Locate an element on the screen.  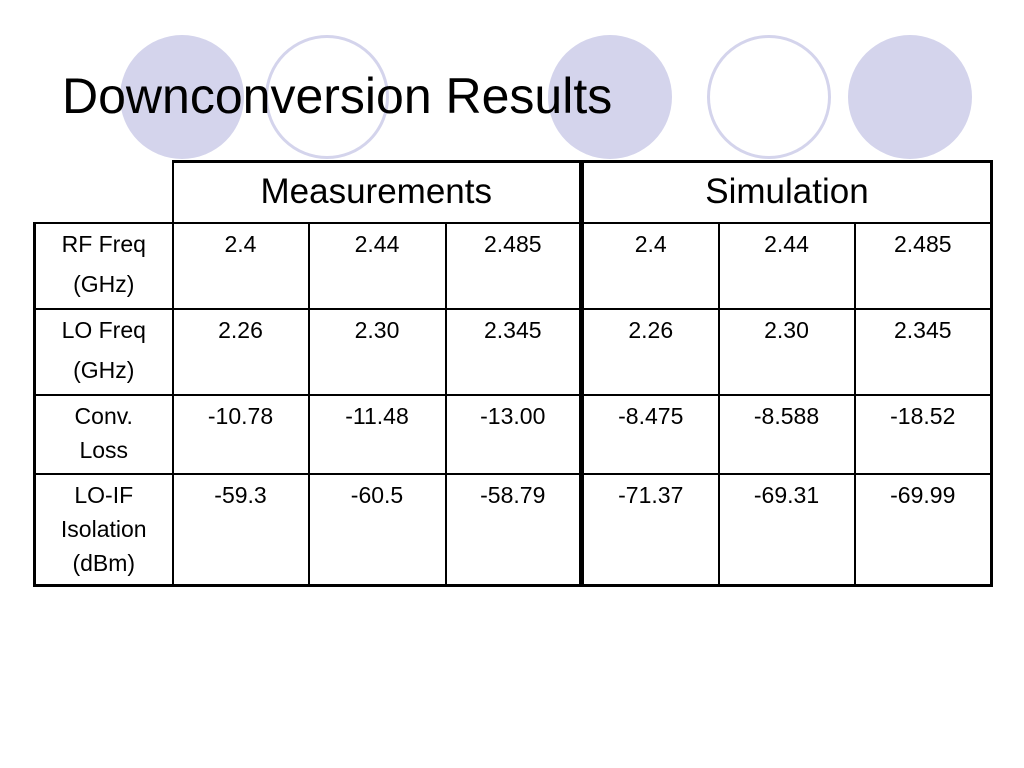
simulation-cell: 2.44 is located at coordinates (786, 265).